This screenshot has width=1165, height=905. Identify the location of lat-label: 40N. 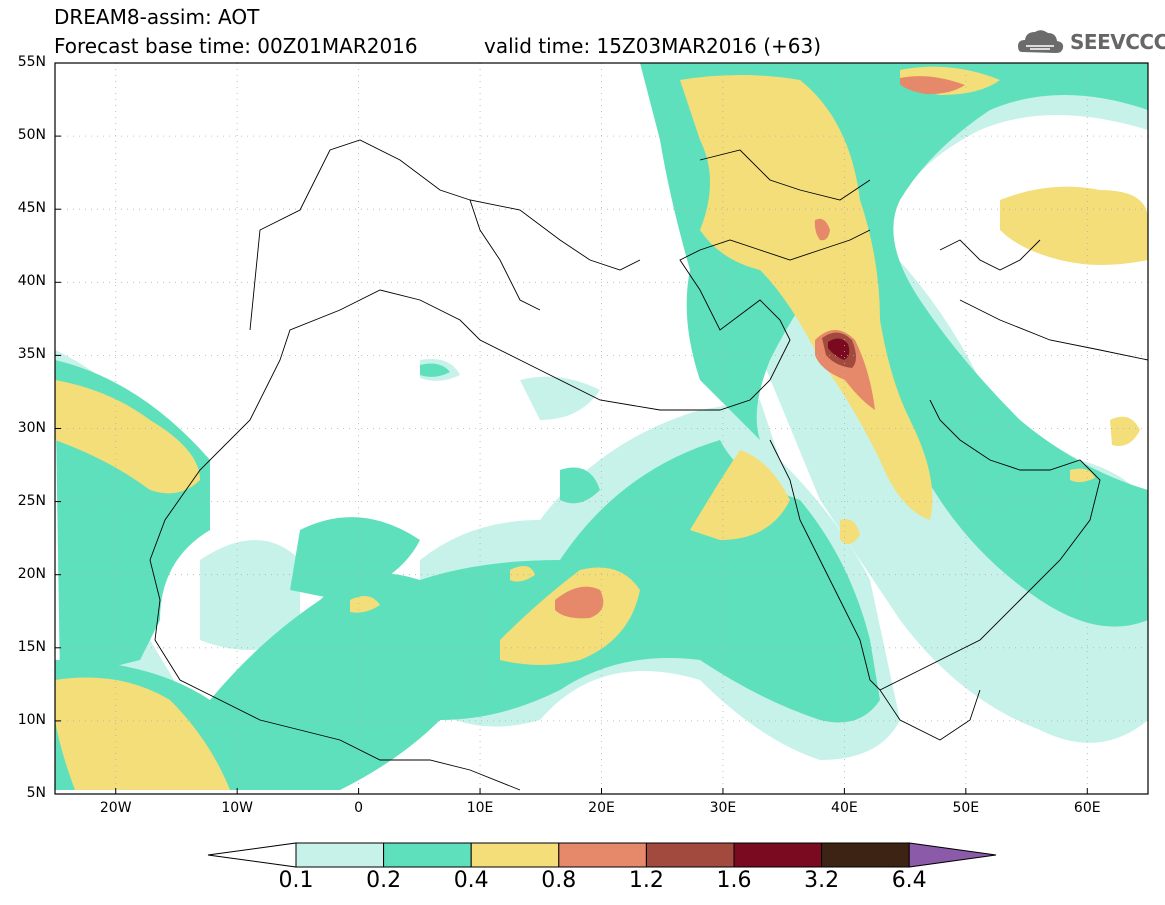
(31, 281).